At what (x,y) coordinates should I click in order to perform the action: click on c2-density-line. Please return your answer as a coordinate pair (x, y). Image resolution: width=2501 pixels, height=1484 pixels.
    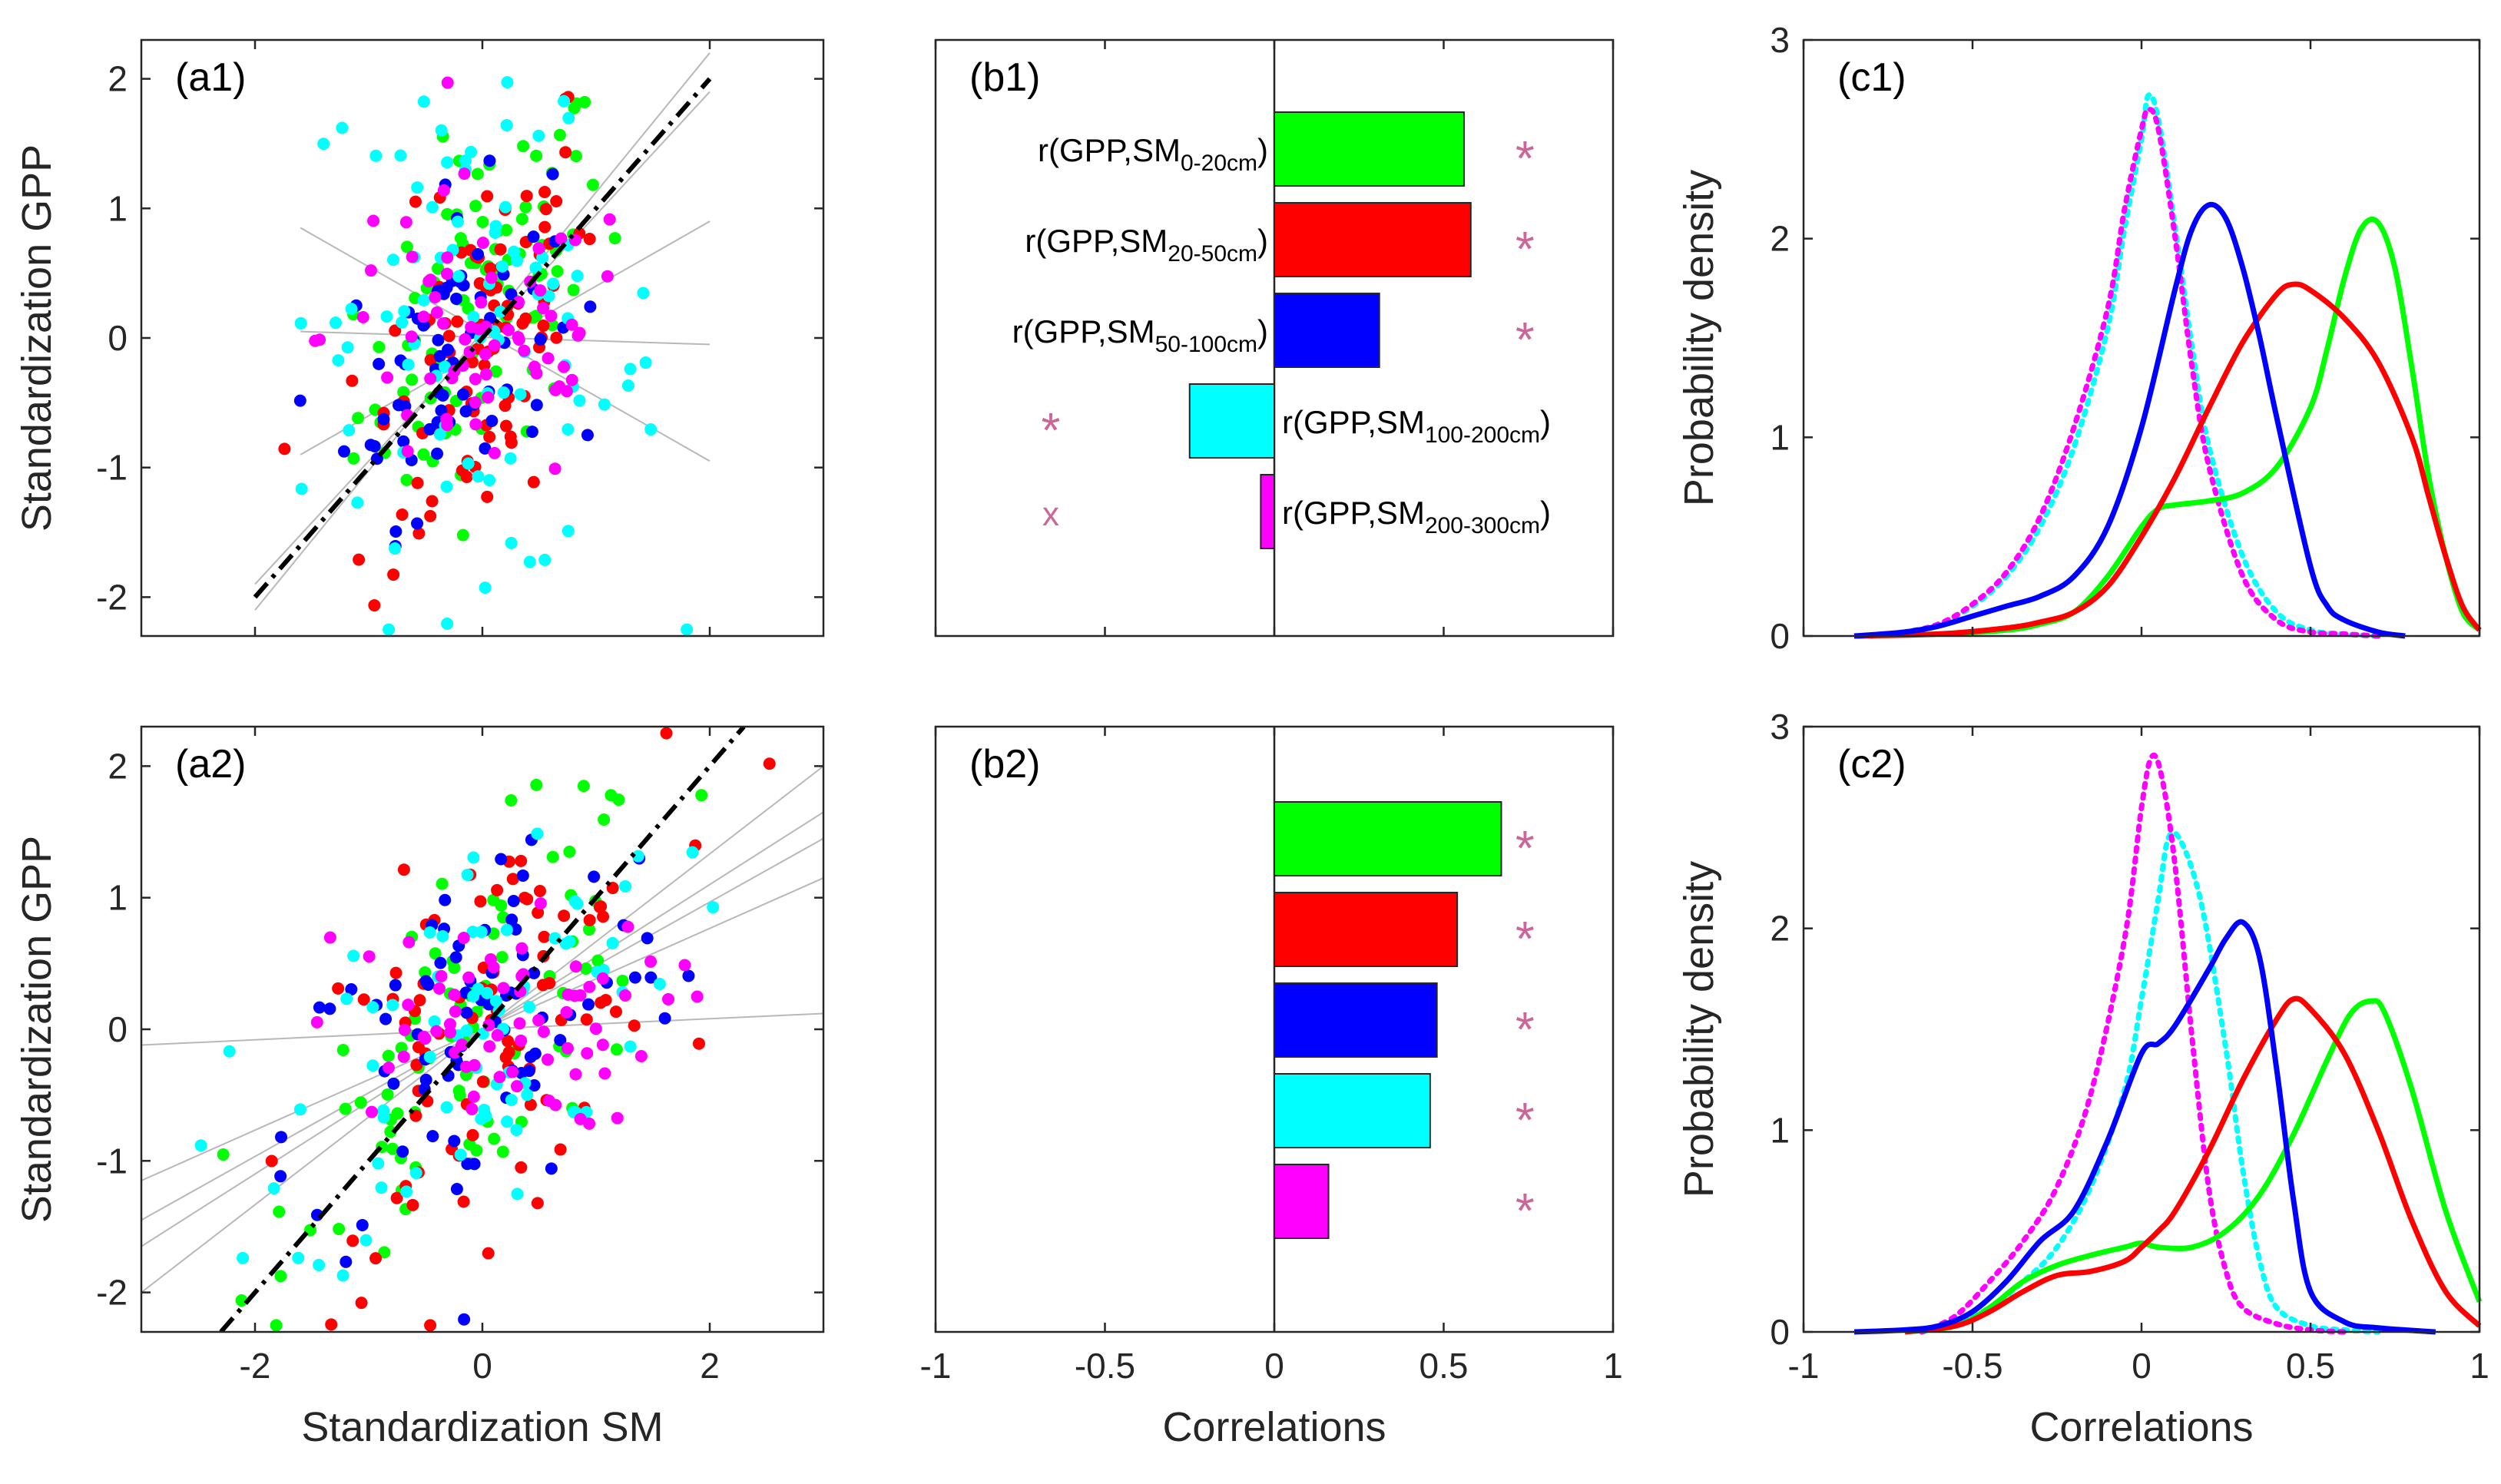
    Looking at the image, I should click on (2133, 1043).